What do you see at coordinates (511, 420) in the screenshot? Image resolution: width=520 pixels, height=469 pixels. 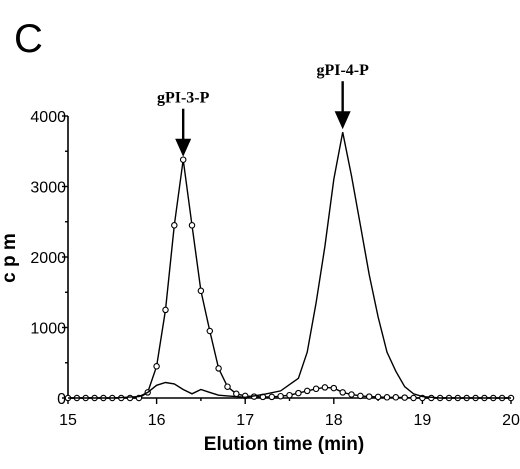 I see `x-tick-label: 20` at bounding box center [511, 420].